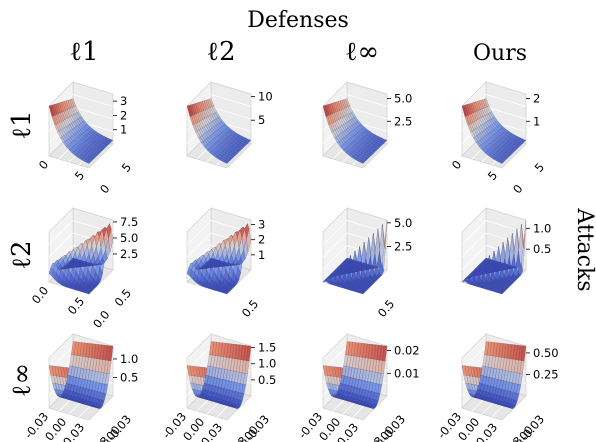 This screenshot has height=442, width=596. What do you see at coordinates (506, 251) in the screenshot?
I see `surface-panel: 0.5 1.0` at bounding box center [506, 251].